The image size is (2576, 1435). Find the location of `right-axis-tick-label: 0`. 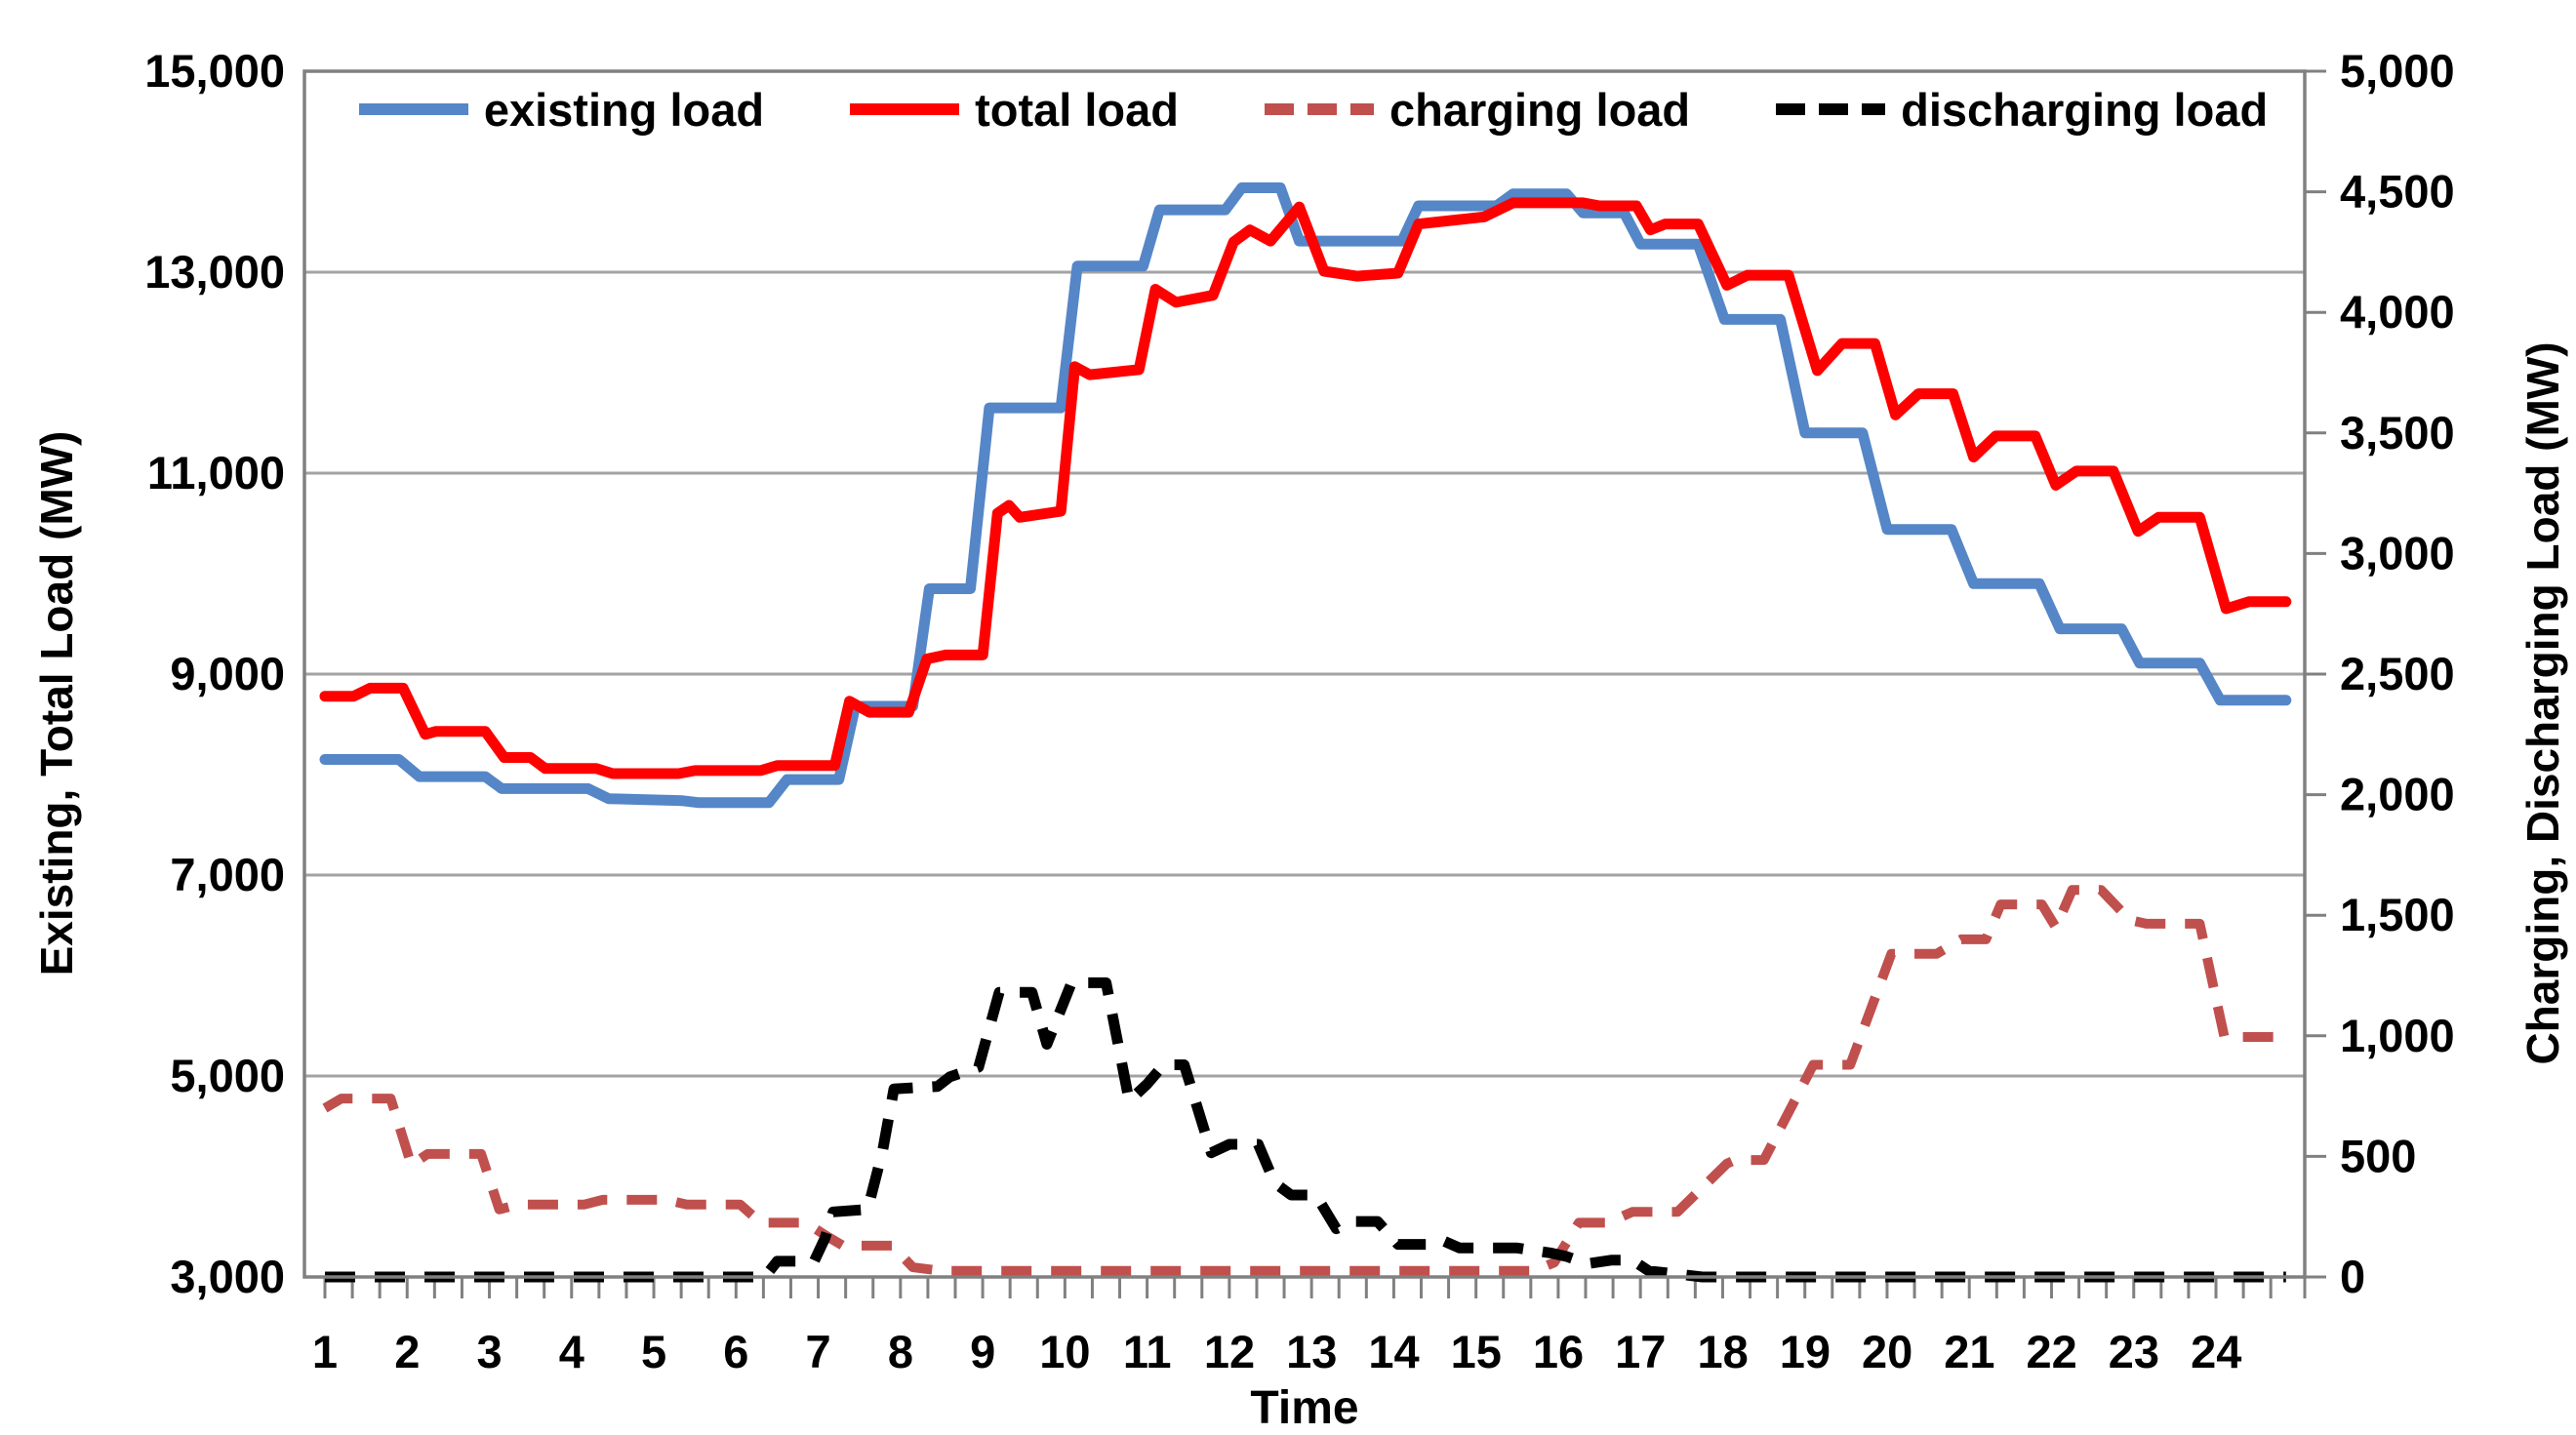

right-axis-tick-label: 0 is located at coordinates (2352, 1276).